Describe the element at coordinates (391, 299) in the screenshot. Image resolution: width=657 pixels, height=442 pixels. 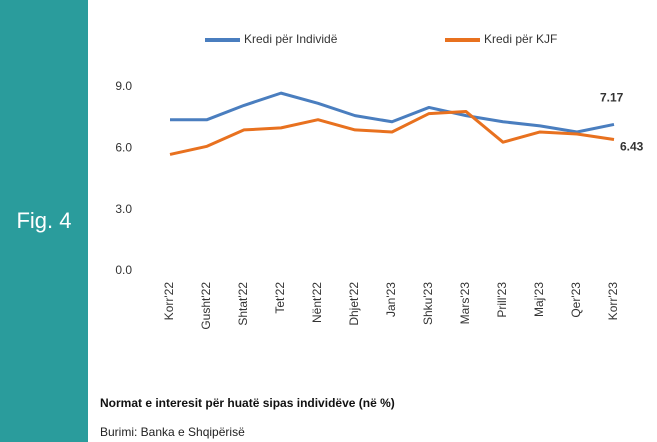
I see `x-tick-label: Jan'23` at that location.